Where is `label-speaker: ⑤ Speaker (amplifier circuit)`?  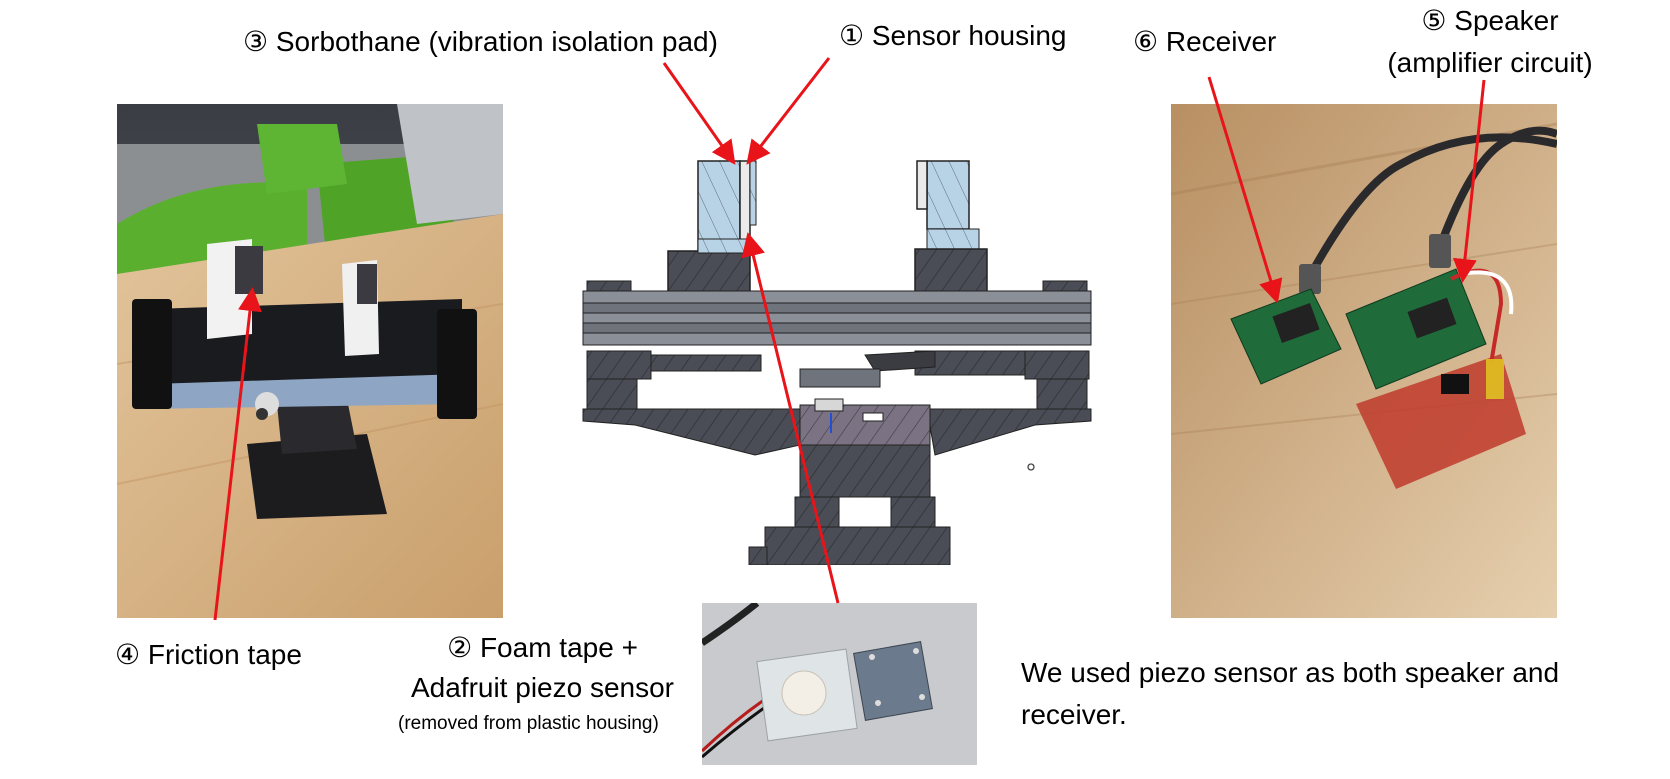 label-speaker: ⑤ Speaker (amplifier circuit) is located at coordinates (1490, 42).